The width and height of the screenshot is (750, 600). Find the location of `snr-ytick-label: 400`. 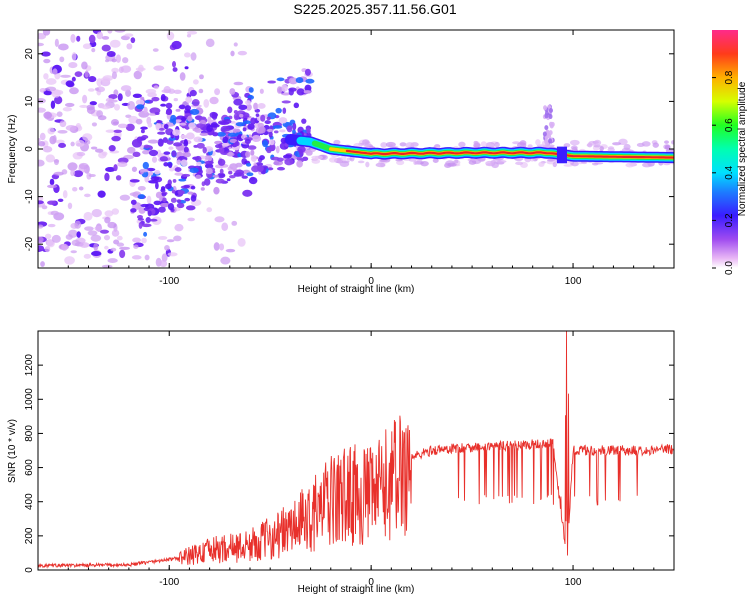

snr-ytick-label: 400 is located at coordinates (29, 501).